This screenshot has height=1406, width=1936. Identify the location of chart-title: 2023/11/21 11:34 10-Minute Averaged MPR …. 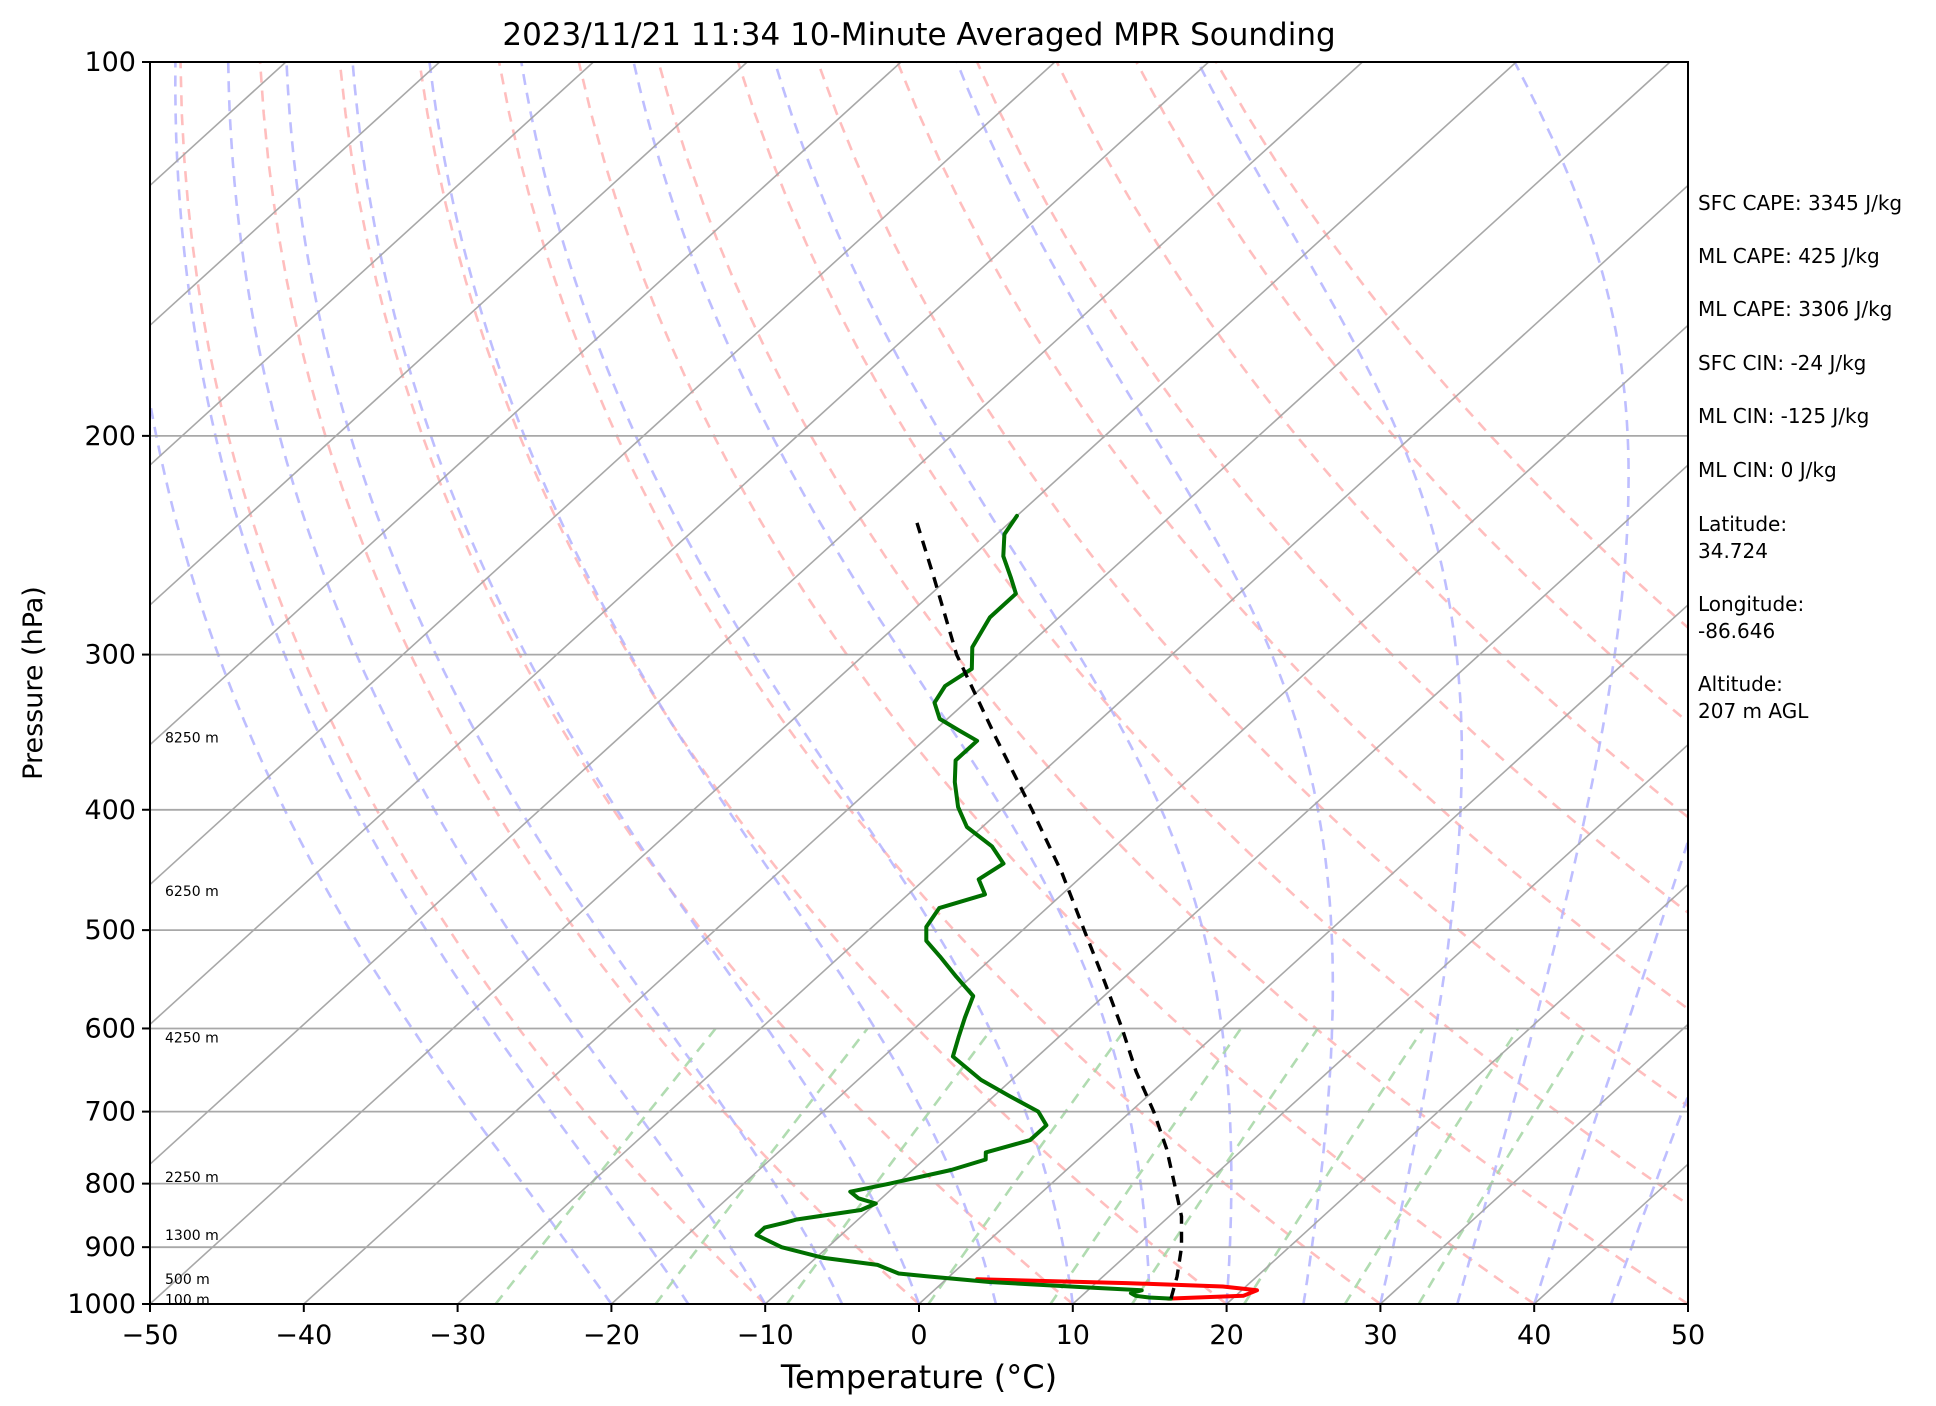
(918, 35).